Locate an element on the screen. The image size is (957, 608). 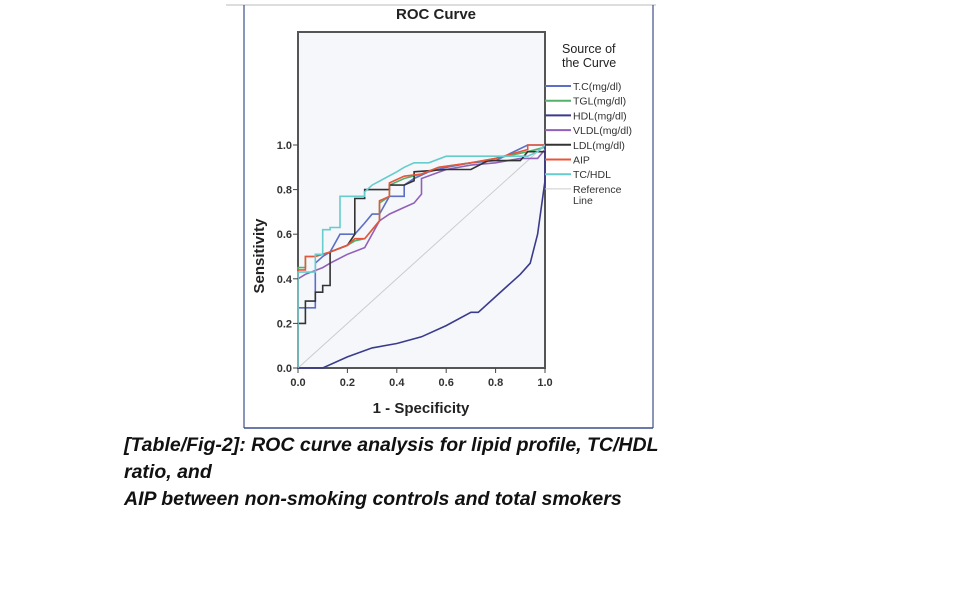
legend-title: the Curve is located at coordinates (589, 63).